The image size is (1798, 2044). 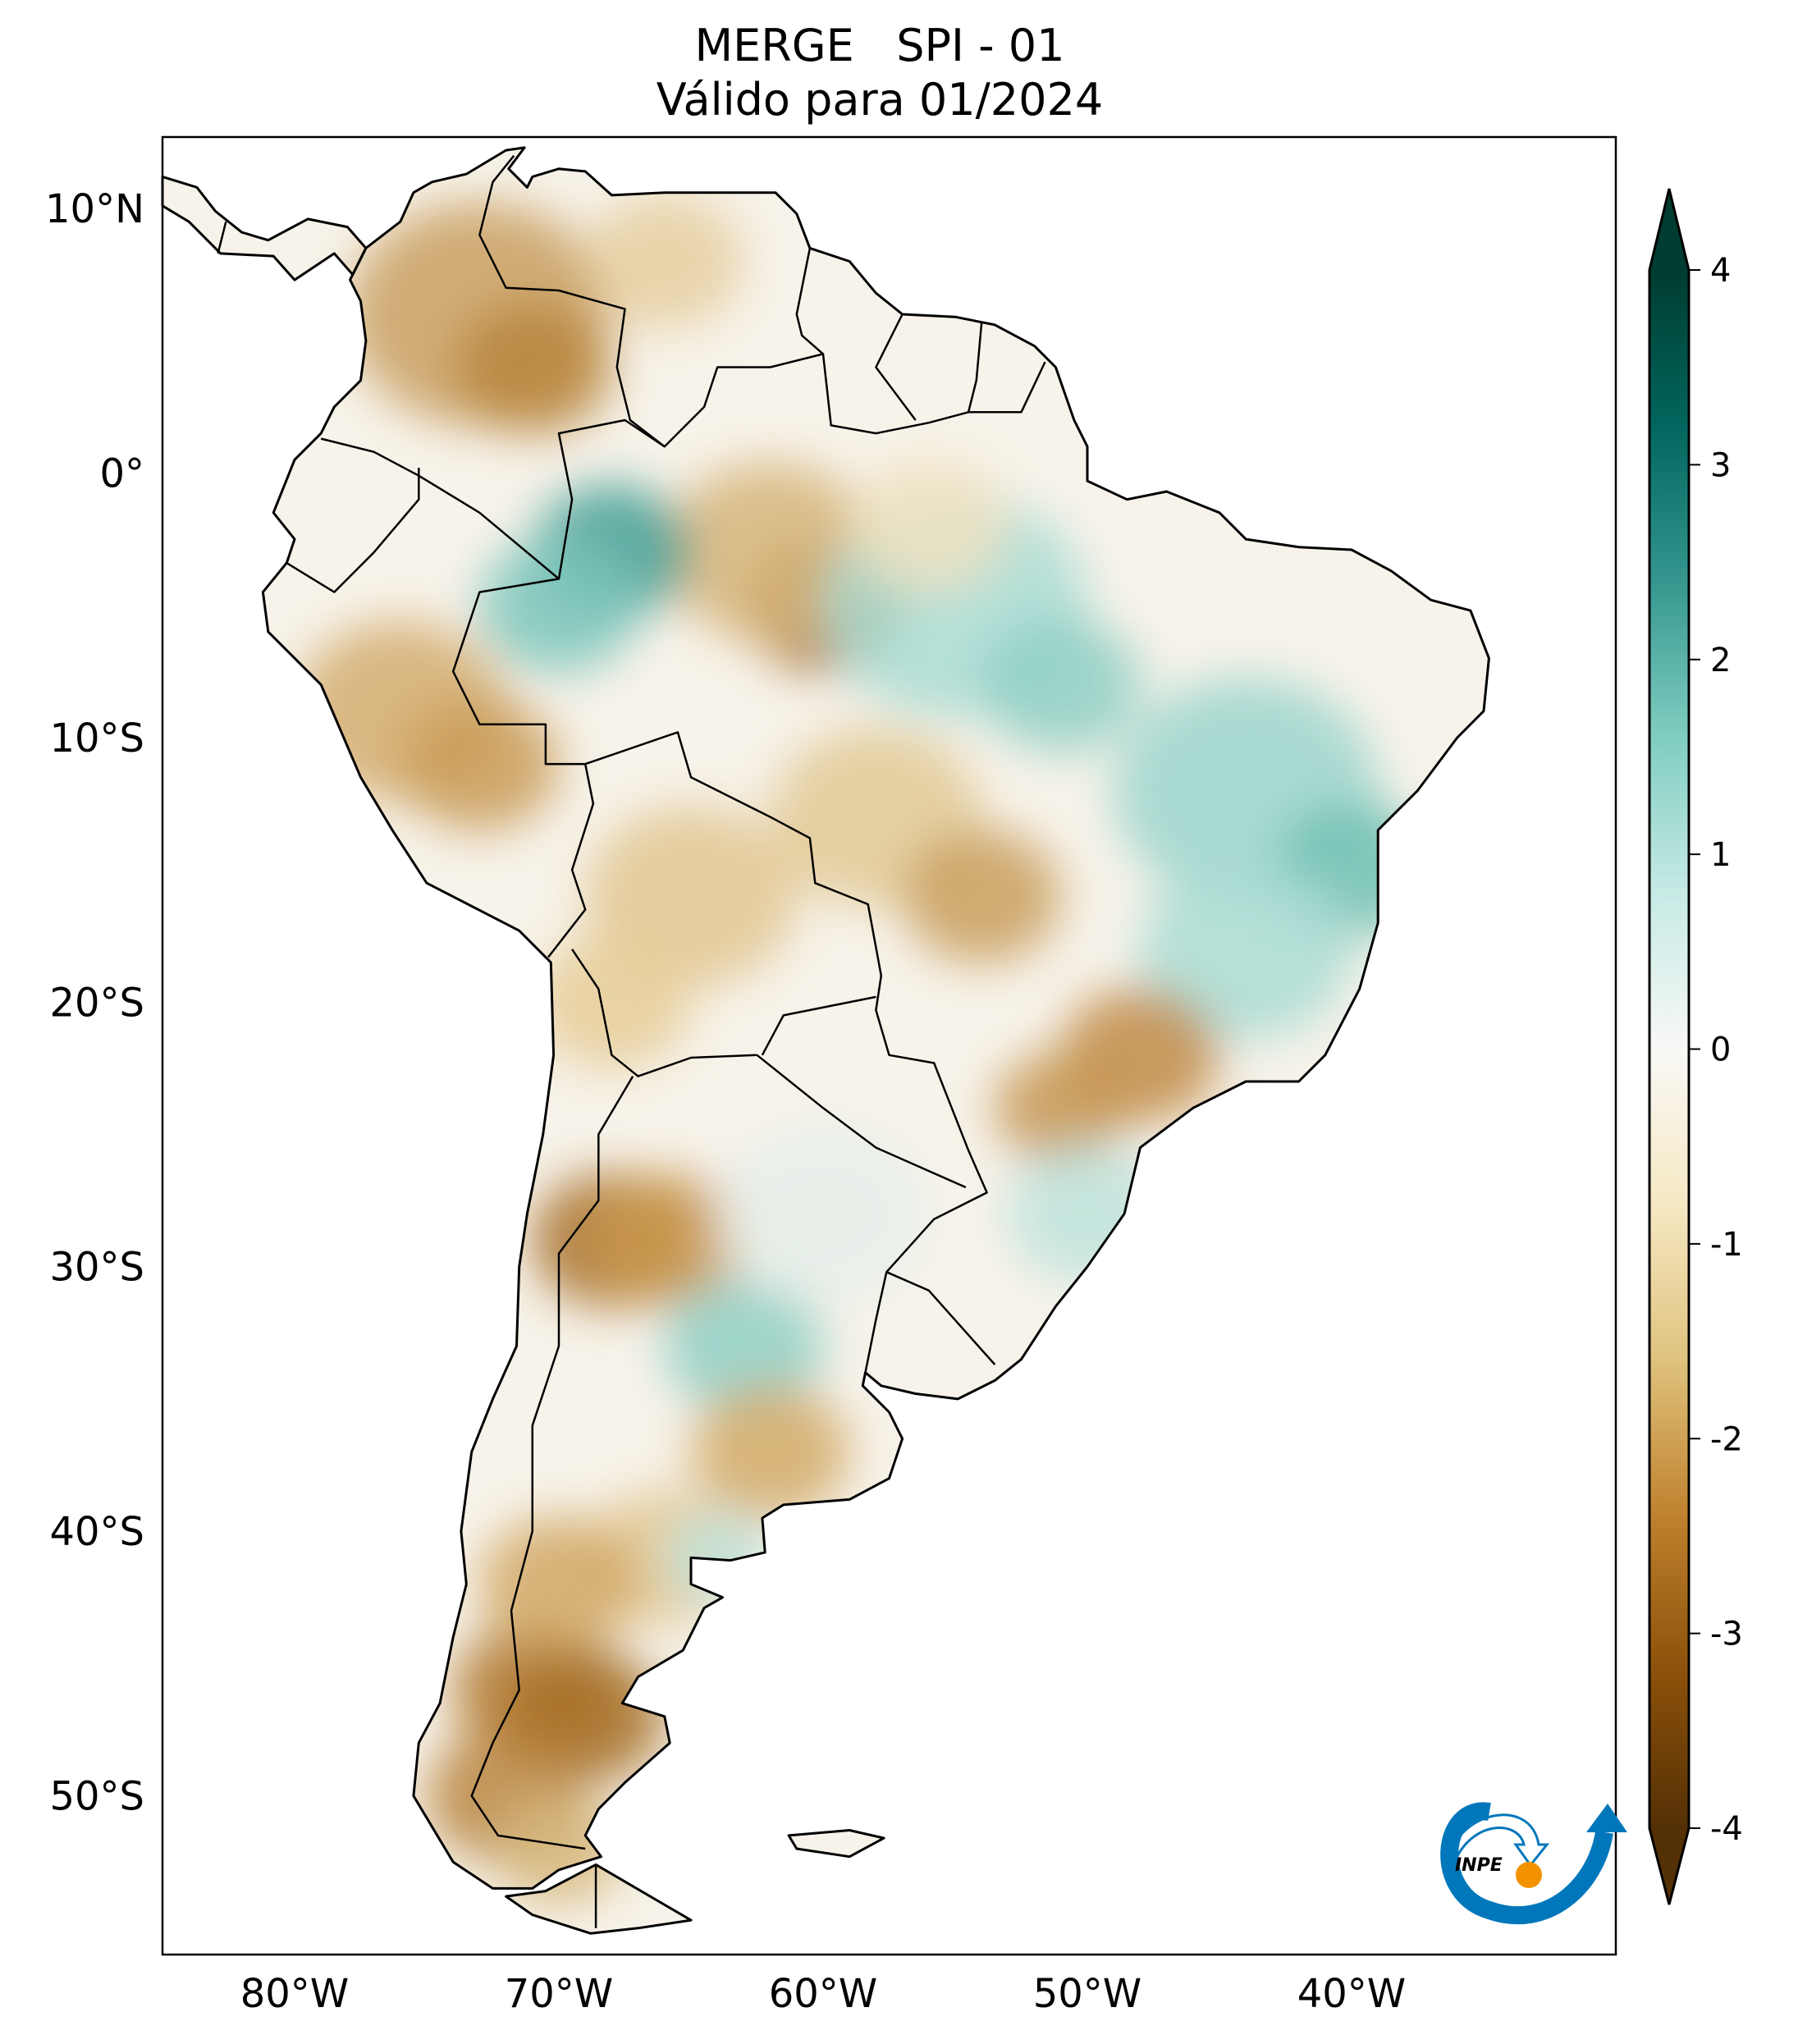 I want to click on logo-swoosh, so click(x=1526, y=1863).